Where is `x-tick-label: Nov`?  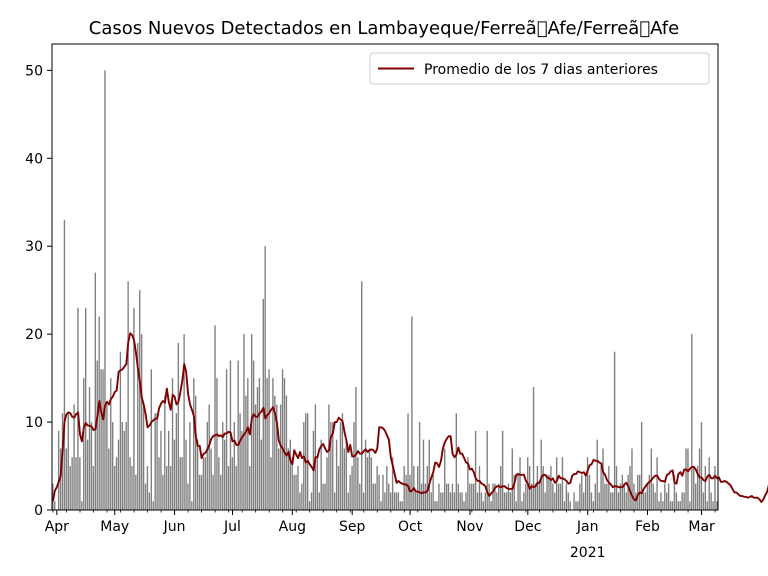 x-tick-label: Nov is located at coordinates (469, 527).